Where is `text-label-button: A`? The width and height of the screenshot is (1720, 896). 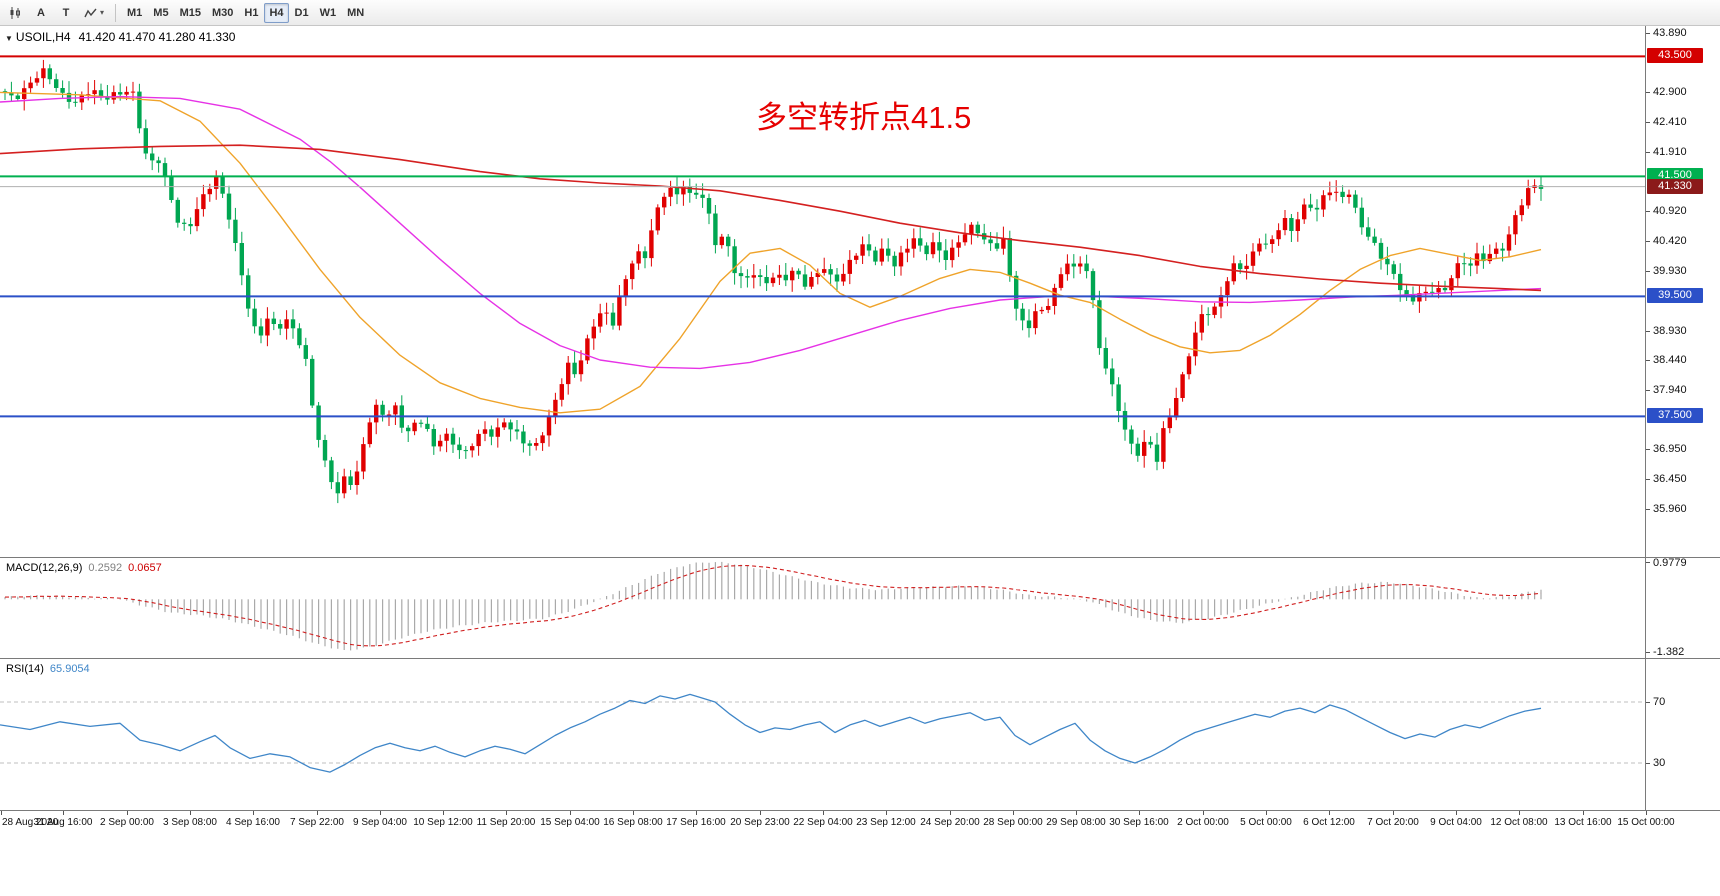
text-label-button: A is located at coordinates (41, 13).